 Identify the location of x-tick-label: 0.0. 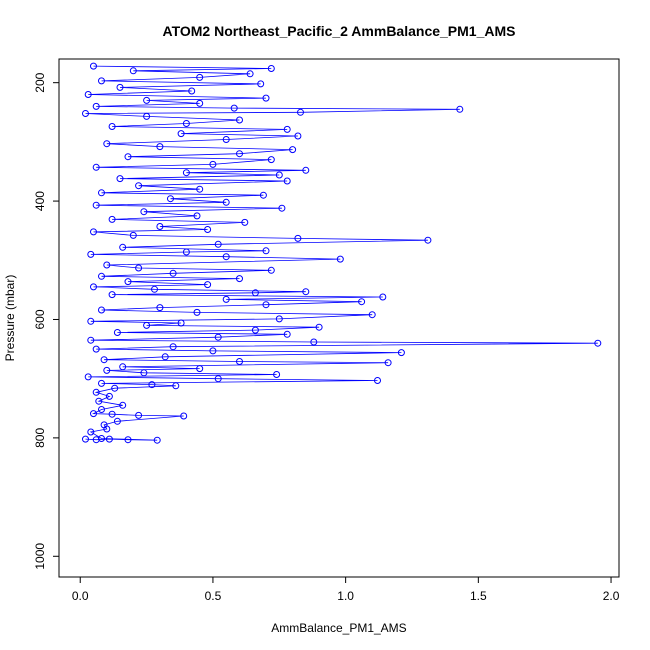
(80, 596).